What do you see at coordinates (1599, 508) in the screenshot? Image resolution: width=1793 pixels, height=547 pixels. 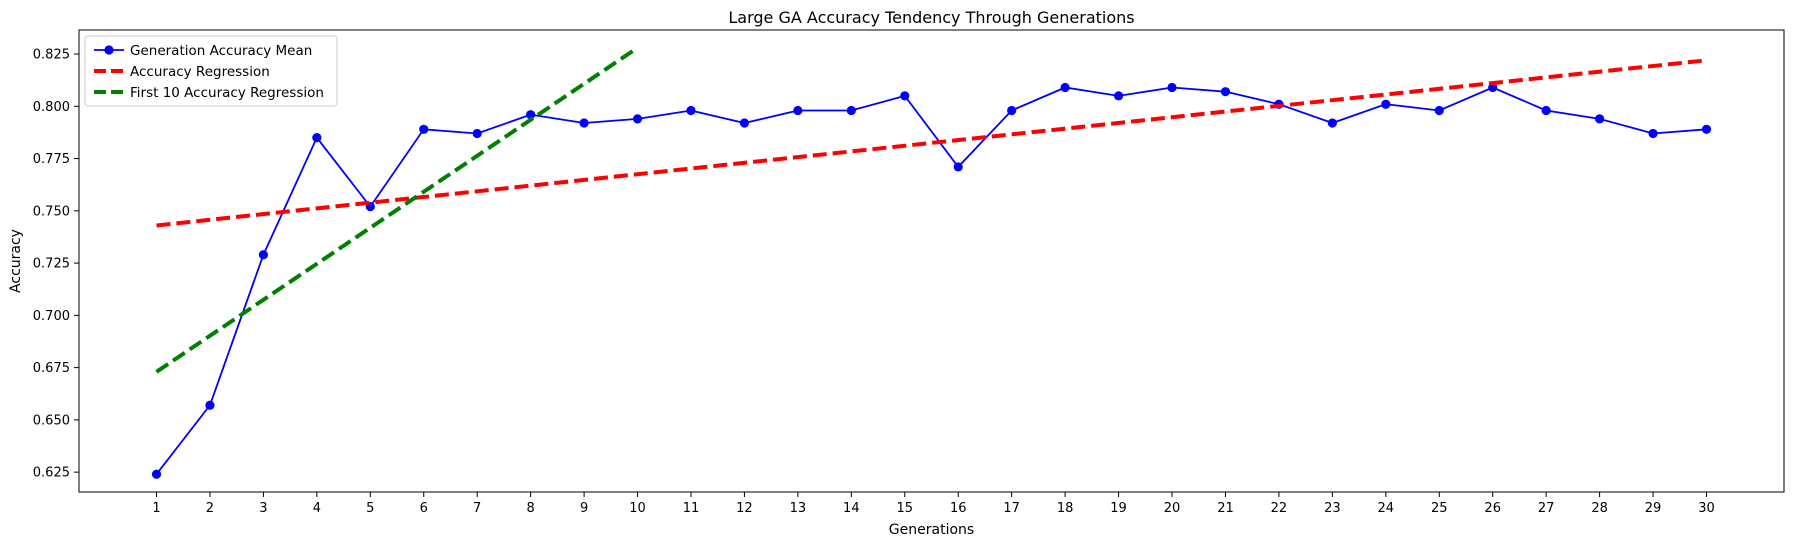 I see `x-tick-label: 28` at bounding box center [1599, 508].